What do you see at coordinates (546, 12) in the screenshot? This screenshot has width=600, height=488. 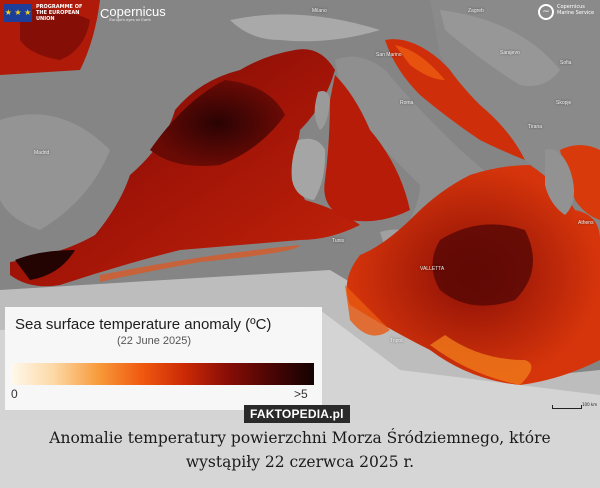 I see `cms-wave-icon: ~` at bounding box center [546, 12].